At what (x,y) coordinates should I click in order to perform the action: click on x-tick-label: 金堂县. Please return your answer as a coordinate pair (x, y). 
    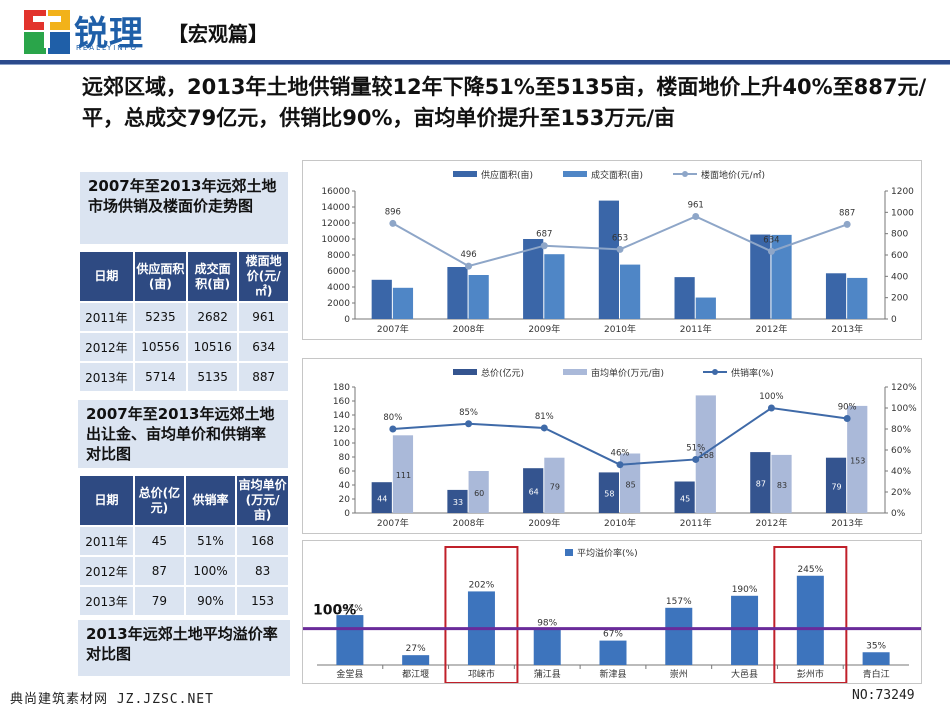
    Looking at the image, I should click on (349, 674).